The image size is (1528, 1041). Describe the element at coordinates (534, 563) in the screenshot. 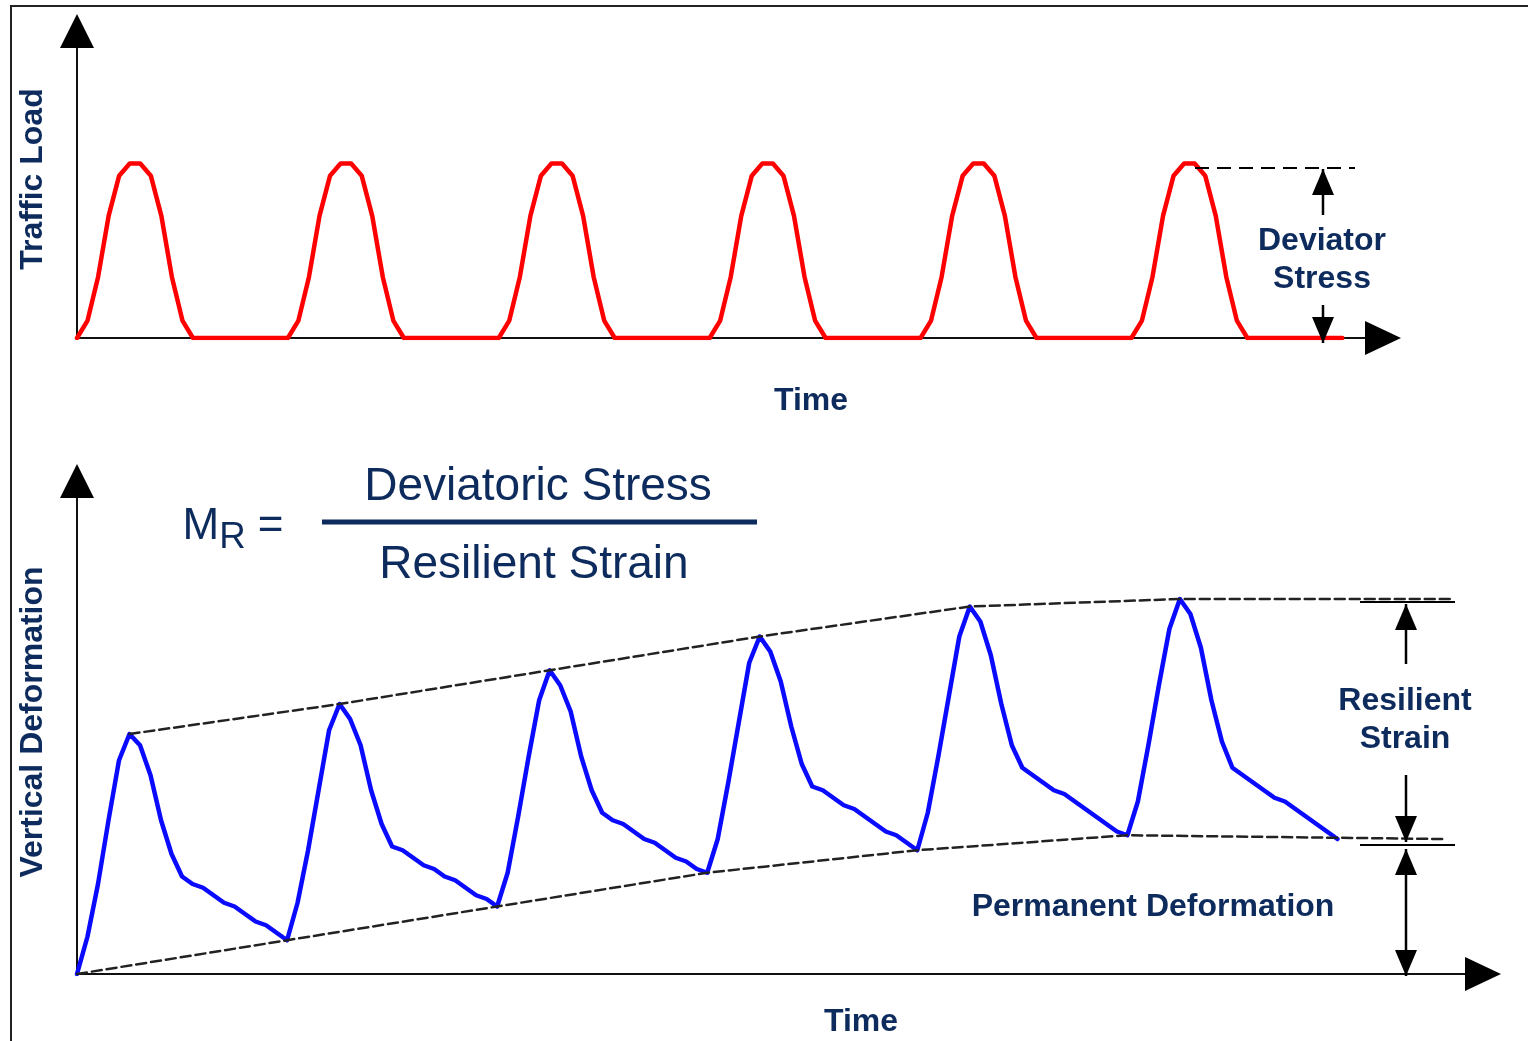

I see `text: Resilient Strain` at that location.